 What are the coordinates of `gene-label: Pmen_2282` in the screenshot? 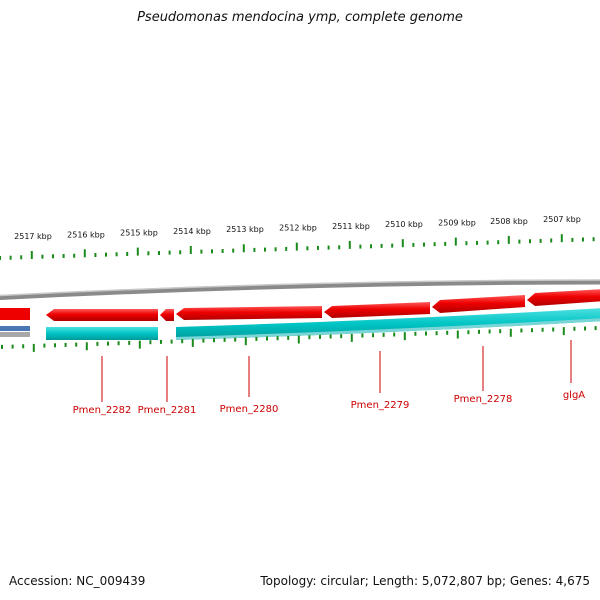 It's located at (102, 410).